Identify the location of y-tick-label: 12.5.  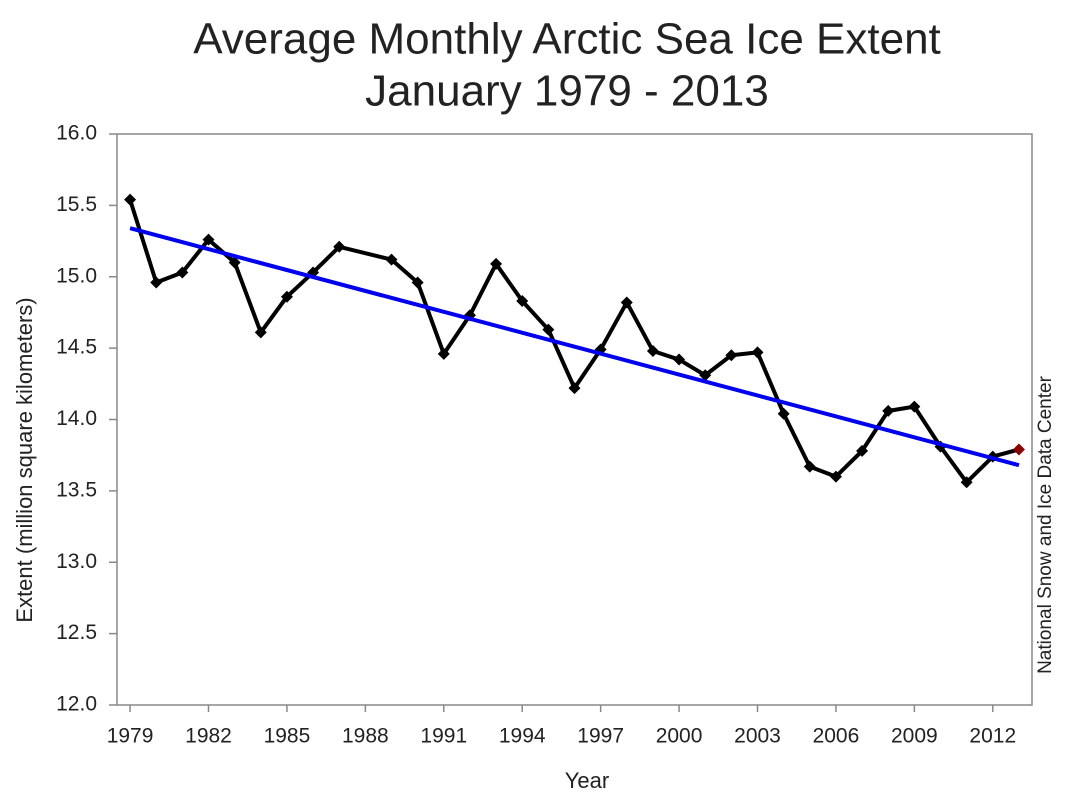
(76, 632).